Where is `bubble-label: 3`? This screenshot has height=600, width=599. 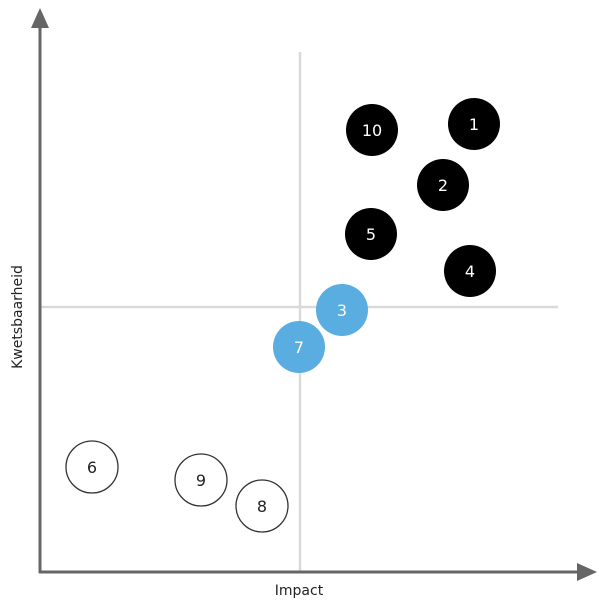 bubble-label: 3 is located at coordinates (342, 310).